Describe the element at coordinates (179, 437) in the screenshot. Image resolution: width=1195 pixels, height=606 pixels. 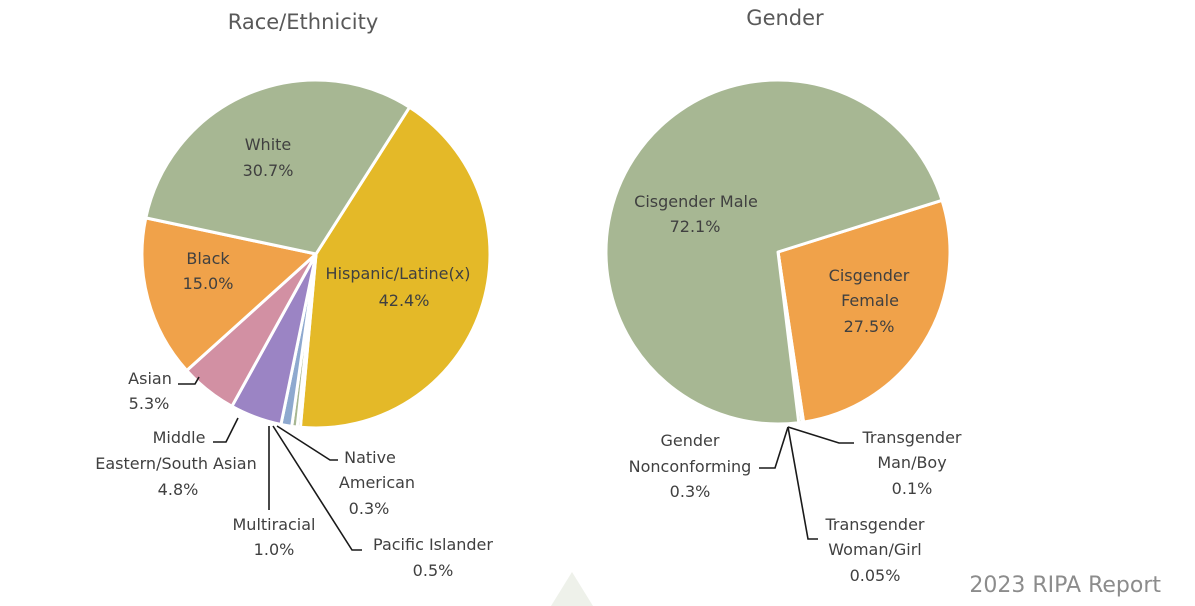
I see `label-middle-eastern-line1: Middle` at that location.